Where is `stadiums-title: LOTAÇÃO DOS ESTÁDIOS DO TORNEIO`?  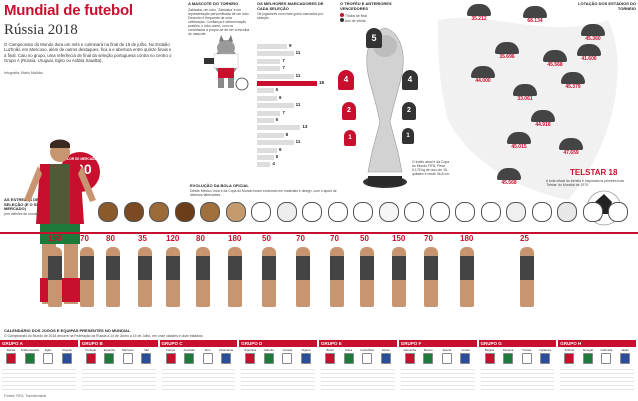
stadiums-title: LOTAÇÃO DOS ESTÁDIOS DO TORNEIO is located at coordinates (607, 6).